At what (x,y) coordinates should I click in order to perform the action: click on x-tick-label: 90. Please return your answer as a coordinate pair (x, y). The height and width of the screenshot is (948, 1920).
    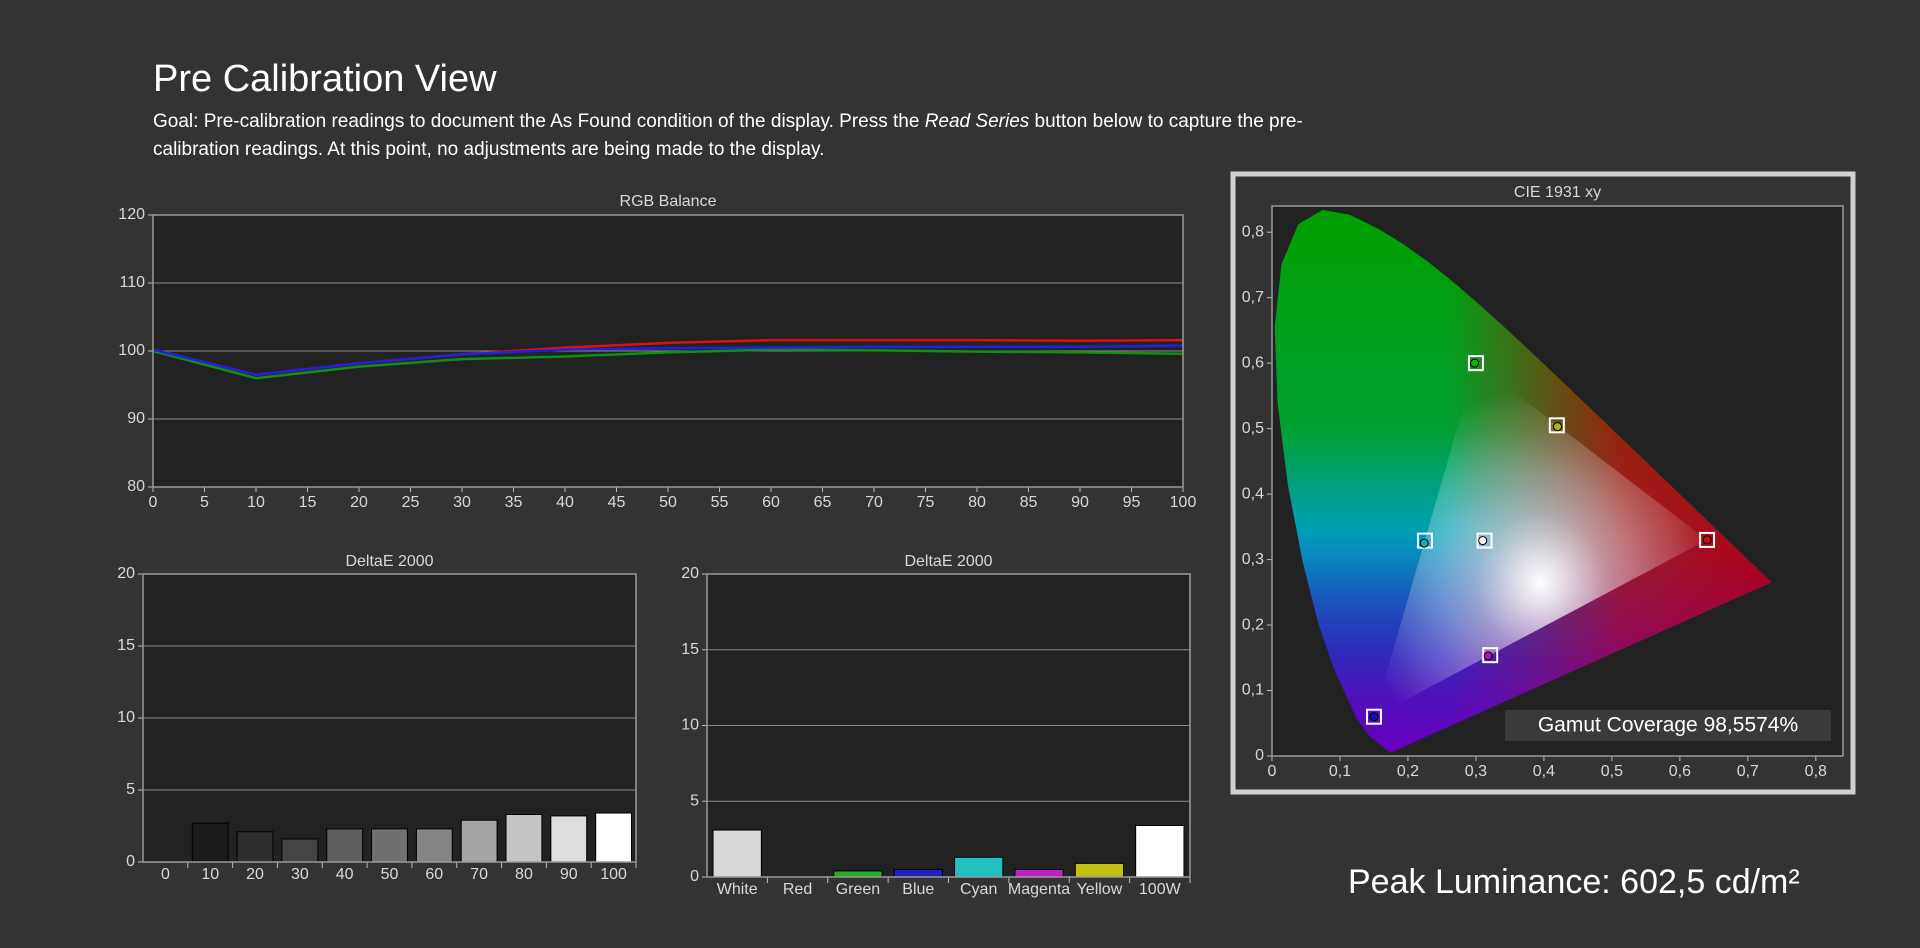
    Looking at the image, I should click on (1080, 502).